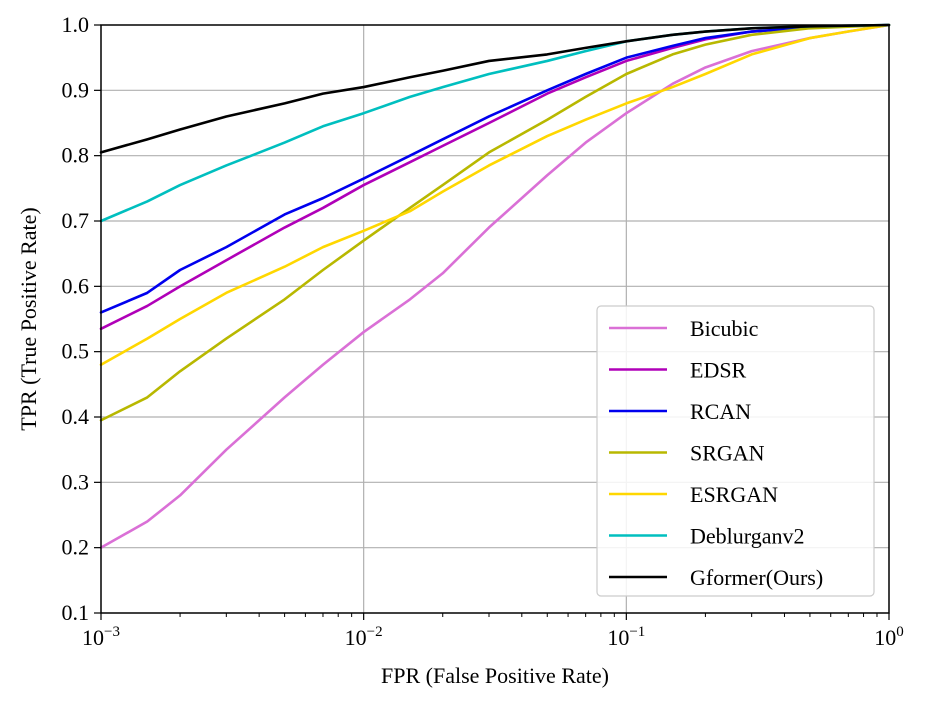  What do you see at coordinates (756, 577) in the screenshot?
I see `legend-label-gformer-ours: Gformer(Ours)` at bounding box center [756, 577].